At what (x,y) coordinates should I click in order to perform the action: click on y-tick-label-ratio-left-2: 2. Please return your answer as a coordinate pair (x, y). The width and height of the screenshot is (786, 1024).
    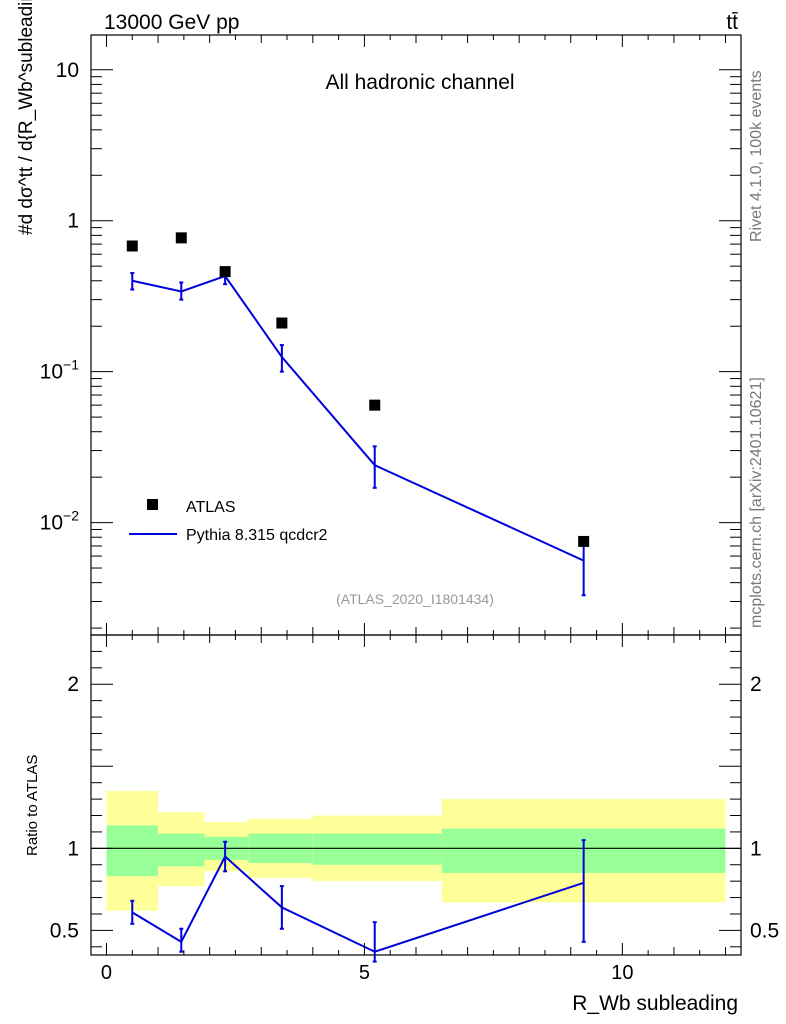
    Looking at the image, I should click on (73, 684).